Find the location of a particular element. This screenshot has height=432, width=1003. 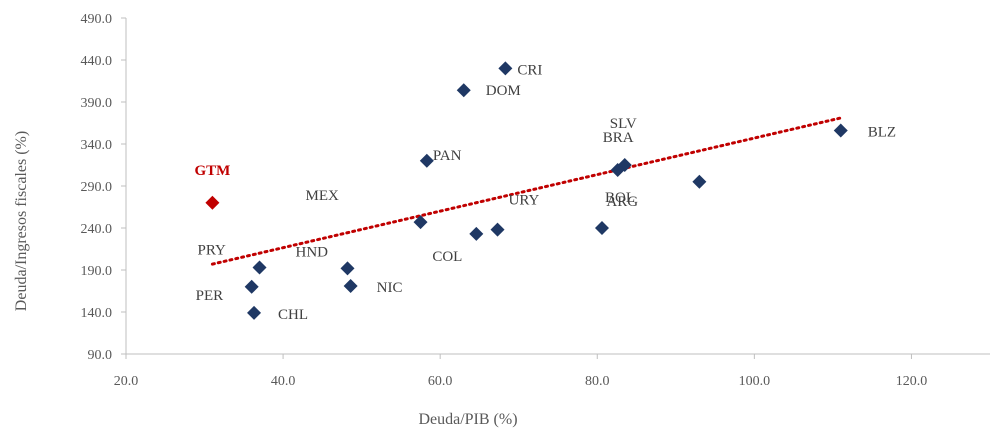

point-label-blz: BLZ is located at coordinates (882, 133).